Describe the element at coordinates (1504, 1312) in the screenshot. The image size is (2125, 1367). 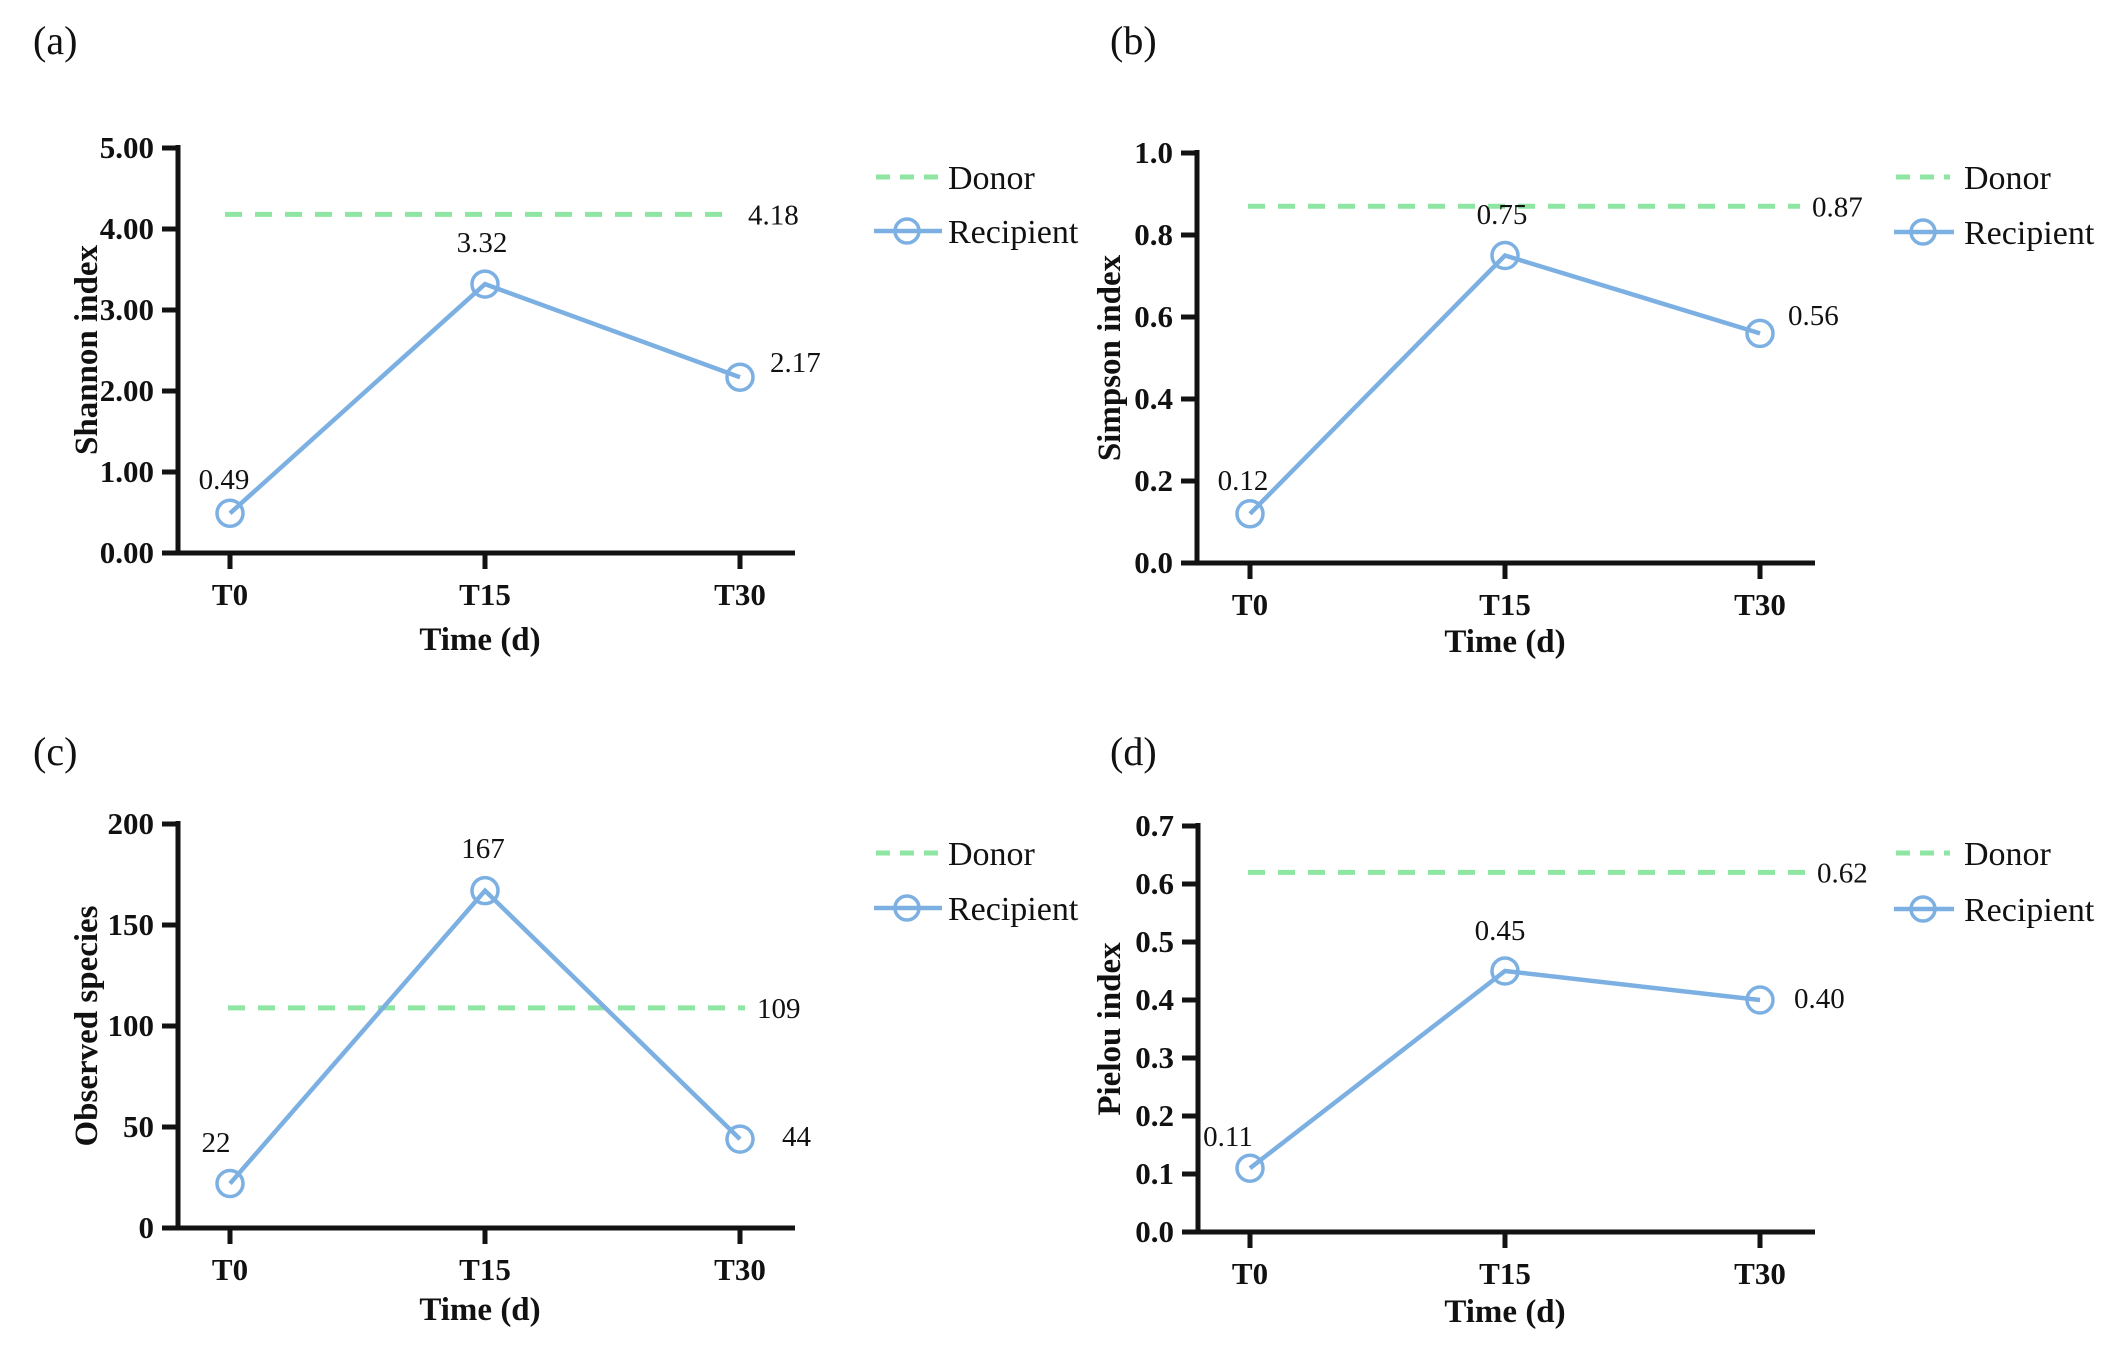
I see `panel-d-x-axis-title: Time (d)` at that location.